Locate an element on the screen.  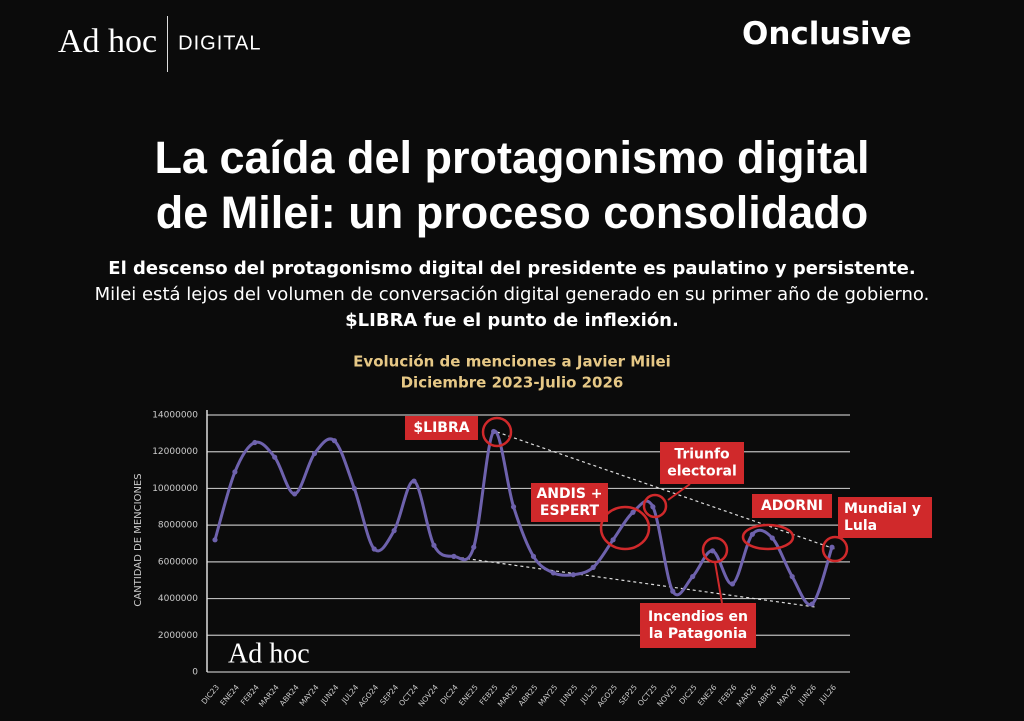
x-tick-label: AGO24 is located at coordinates (369, 696).